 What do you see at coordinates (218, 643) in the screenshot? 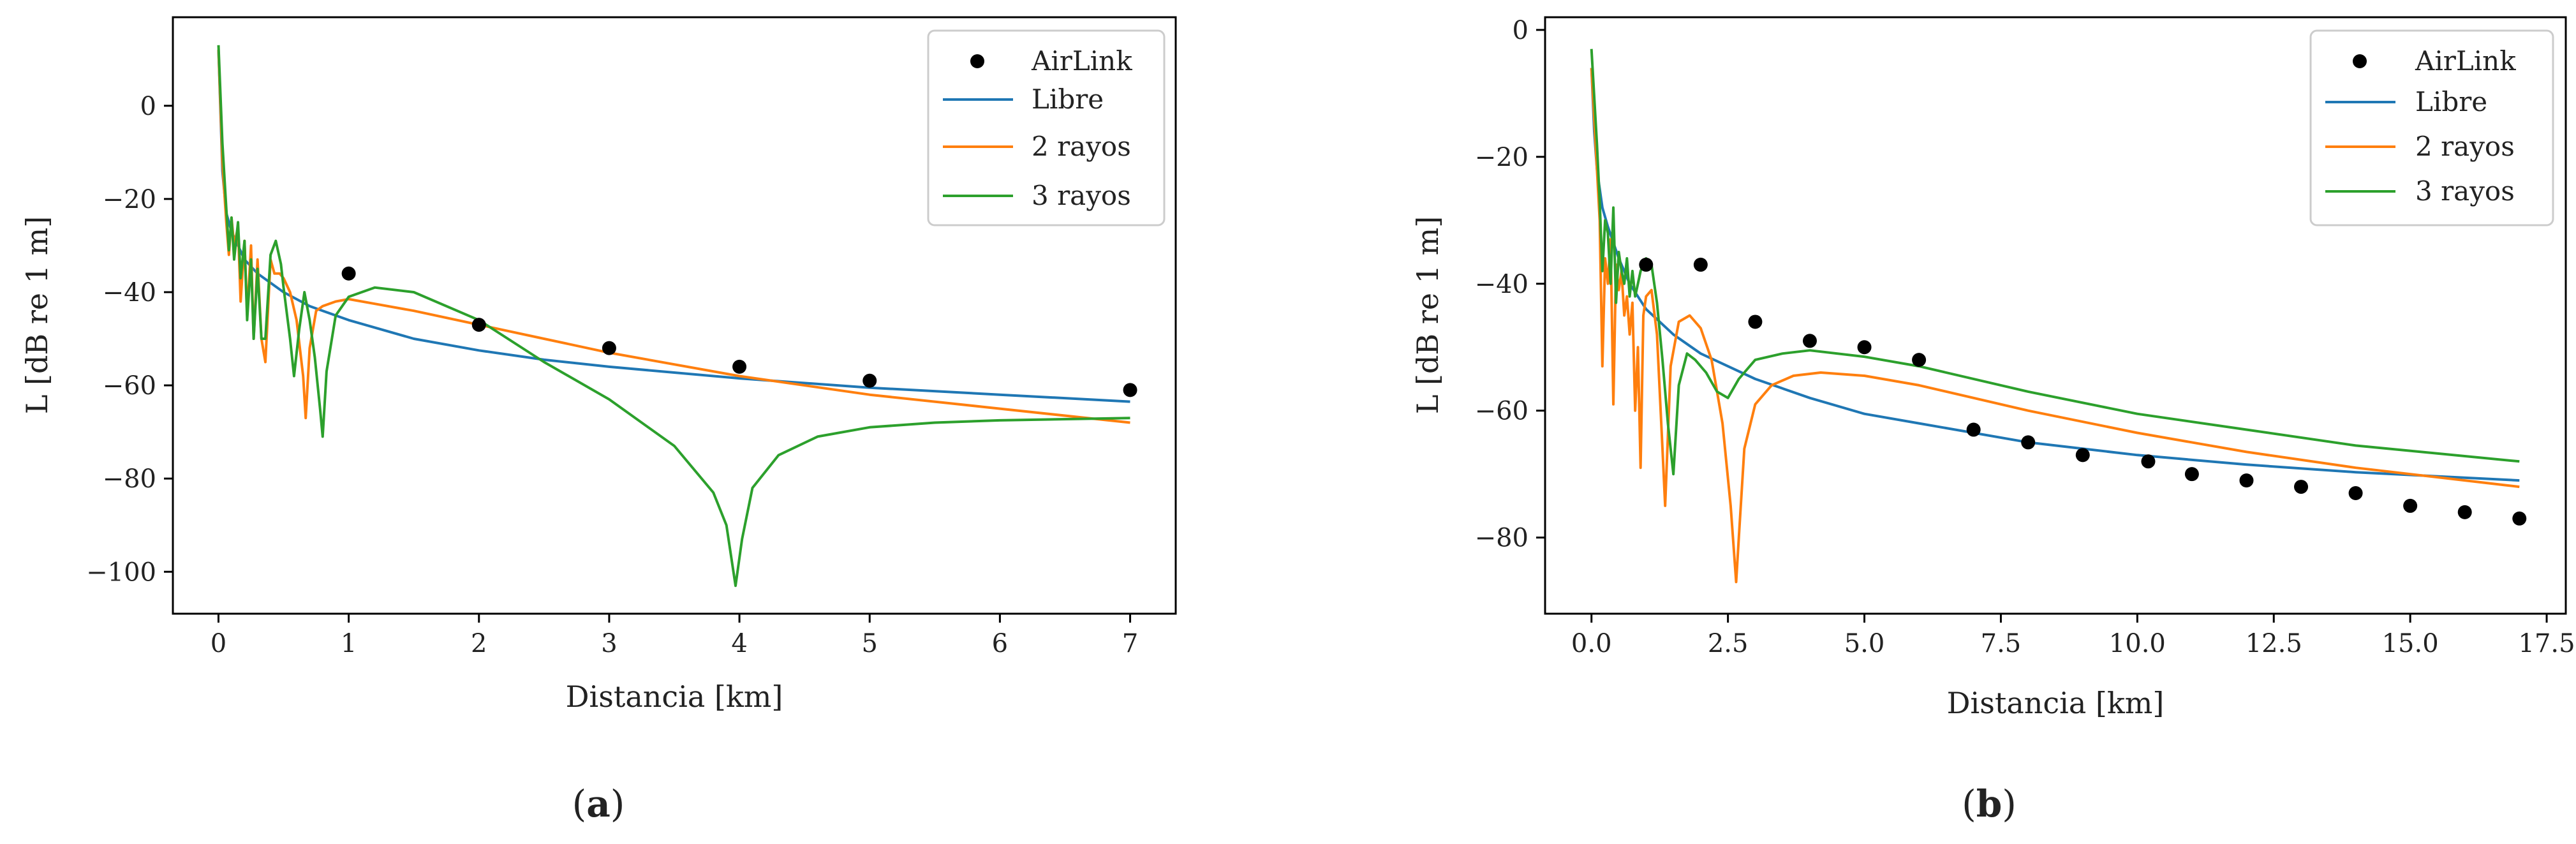
I see `x-tick-label-a-0: 0` at bounding box center [218, 643].